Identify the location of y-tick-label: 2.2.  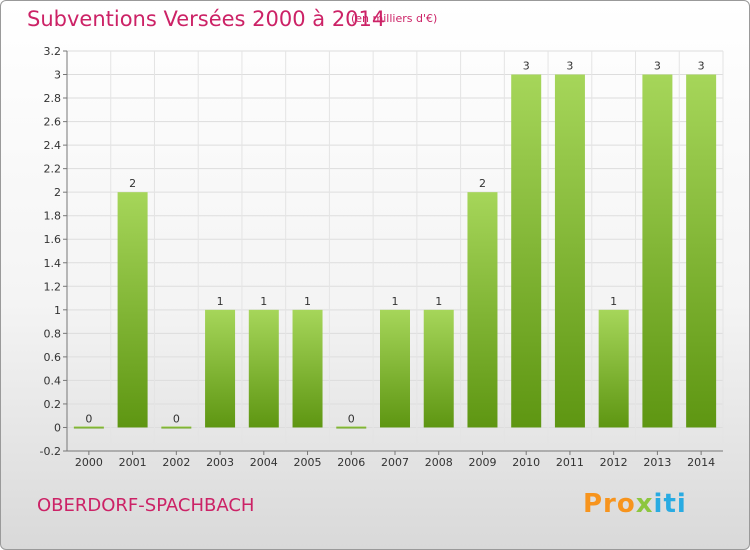
(53, 169).